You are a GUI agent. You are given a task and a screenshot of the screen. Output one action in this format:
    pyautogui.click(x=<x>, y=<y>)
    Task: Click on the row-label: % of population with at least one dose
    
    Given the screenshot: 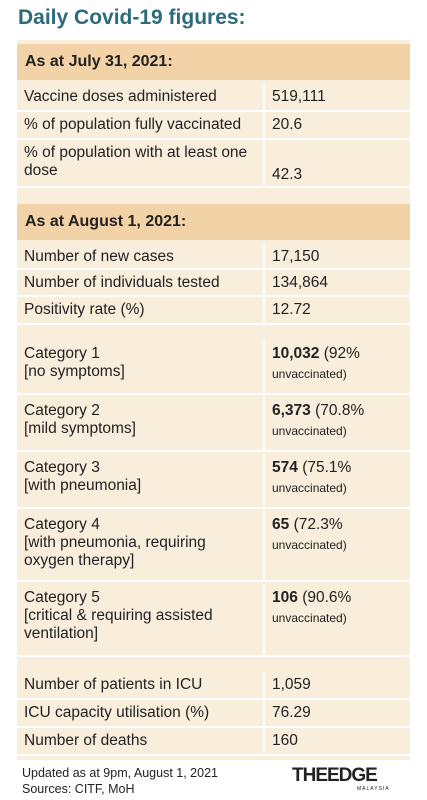 What is the action you would take?
    pyautogui.click(x=141, y=164)
    